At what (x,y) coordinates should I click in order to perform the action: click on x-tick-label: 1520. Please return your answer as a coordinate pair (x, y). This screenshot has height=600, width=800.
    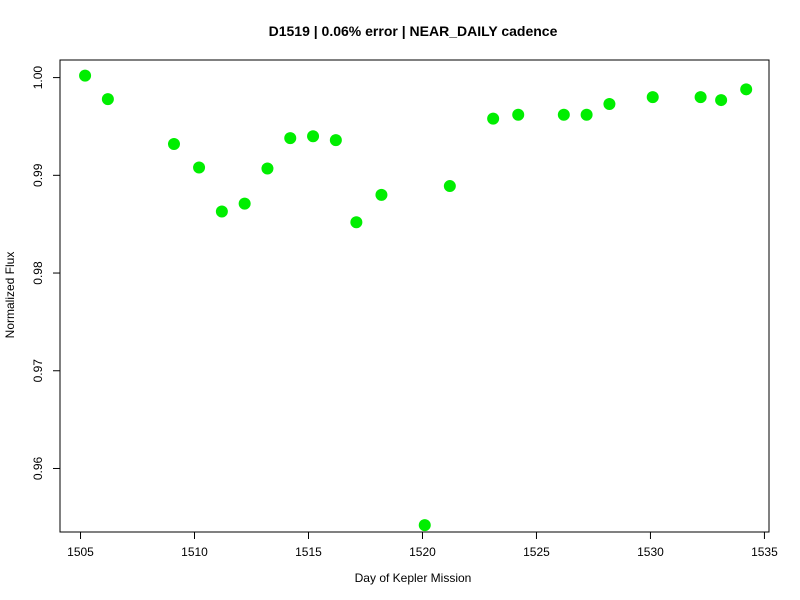
    Looking at the image, I should click on (422, 552).